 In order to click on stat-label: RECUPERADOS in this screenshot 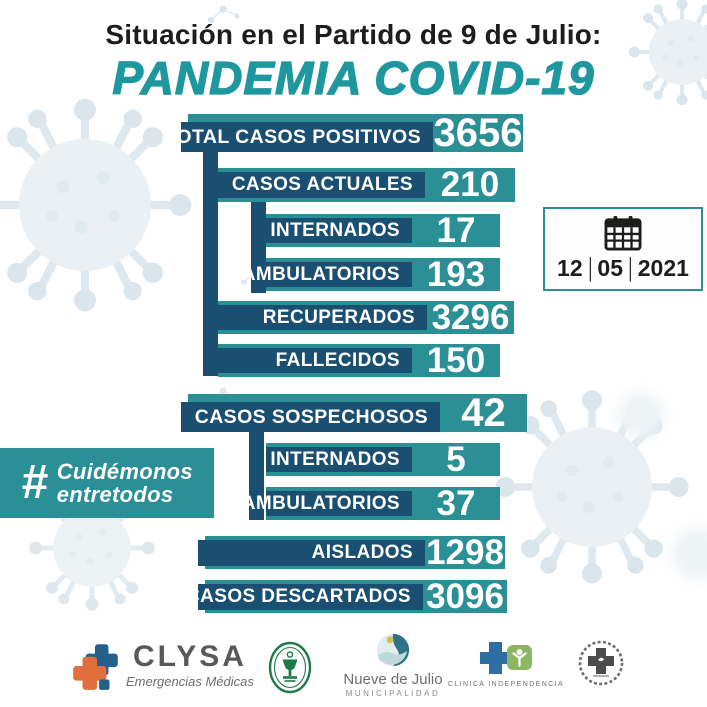, I will do `click(338, 317)`.